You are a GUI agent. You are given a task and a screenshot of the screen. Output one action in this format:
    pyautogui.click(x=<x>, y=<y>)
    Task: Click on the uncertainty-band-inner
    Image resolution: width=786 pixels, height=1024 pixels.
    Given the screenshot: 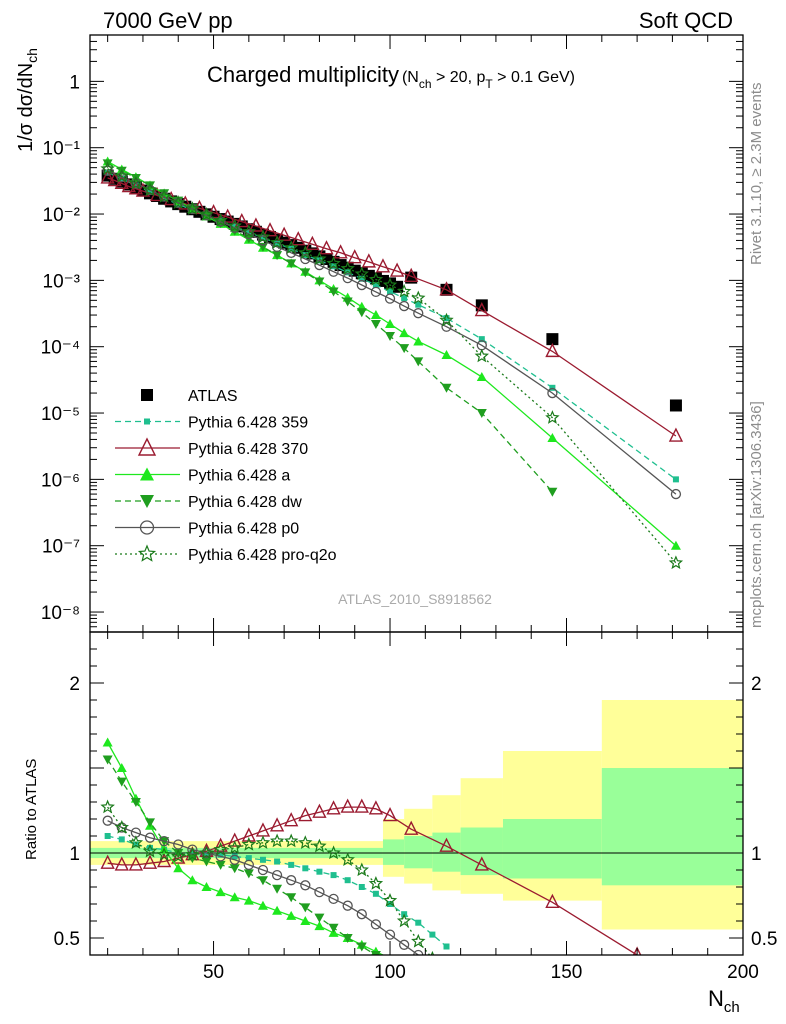 What is the action you would take?
    pyautogui.click(x=393, y=852)
    